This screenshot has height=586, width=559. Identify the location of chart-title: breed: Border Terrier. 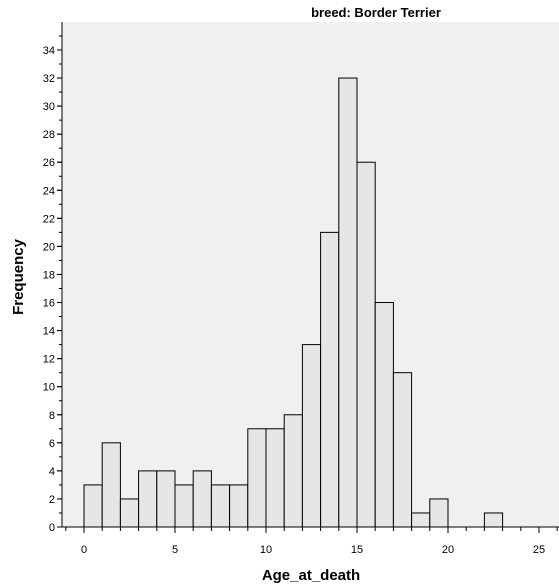
(376, 12).